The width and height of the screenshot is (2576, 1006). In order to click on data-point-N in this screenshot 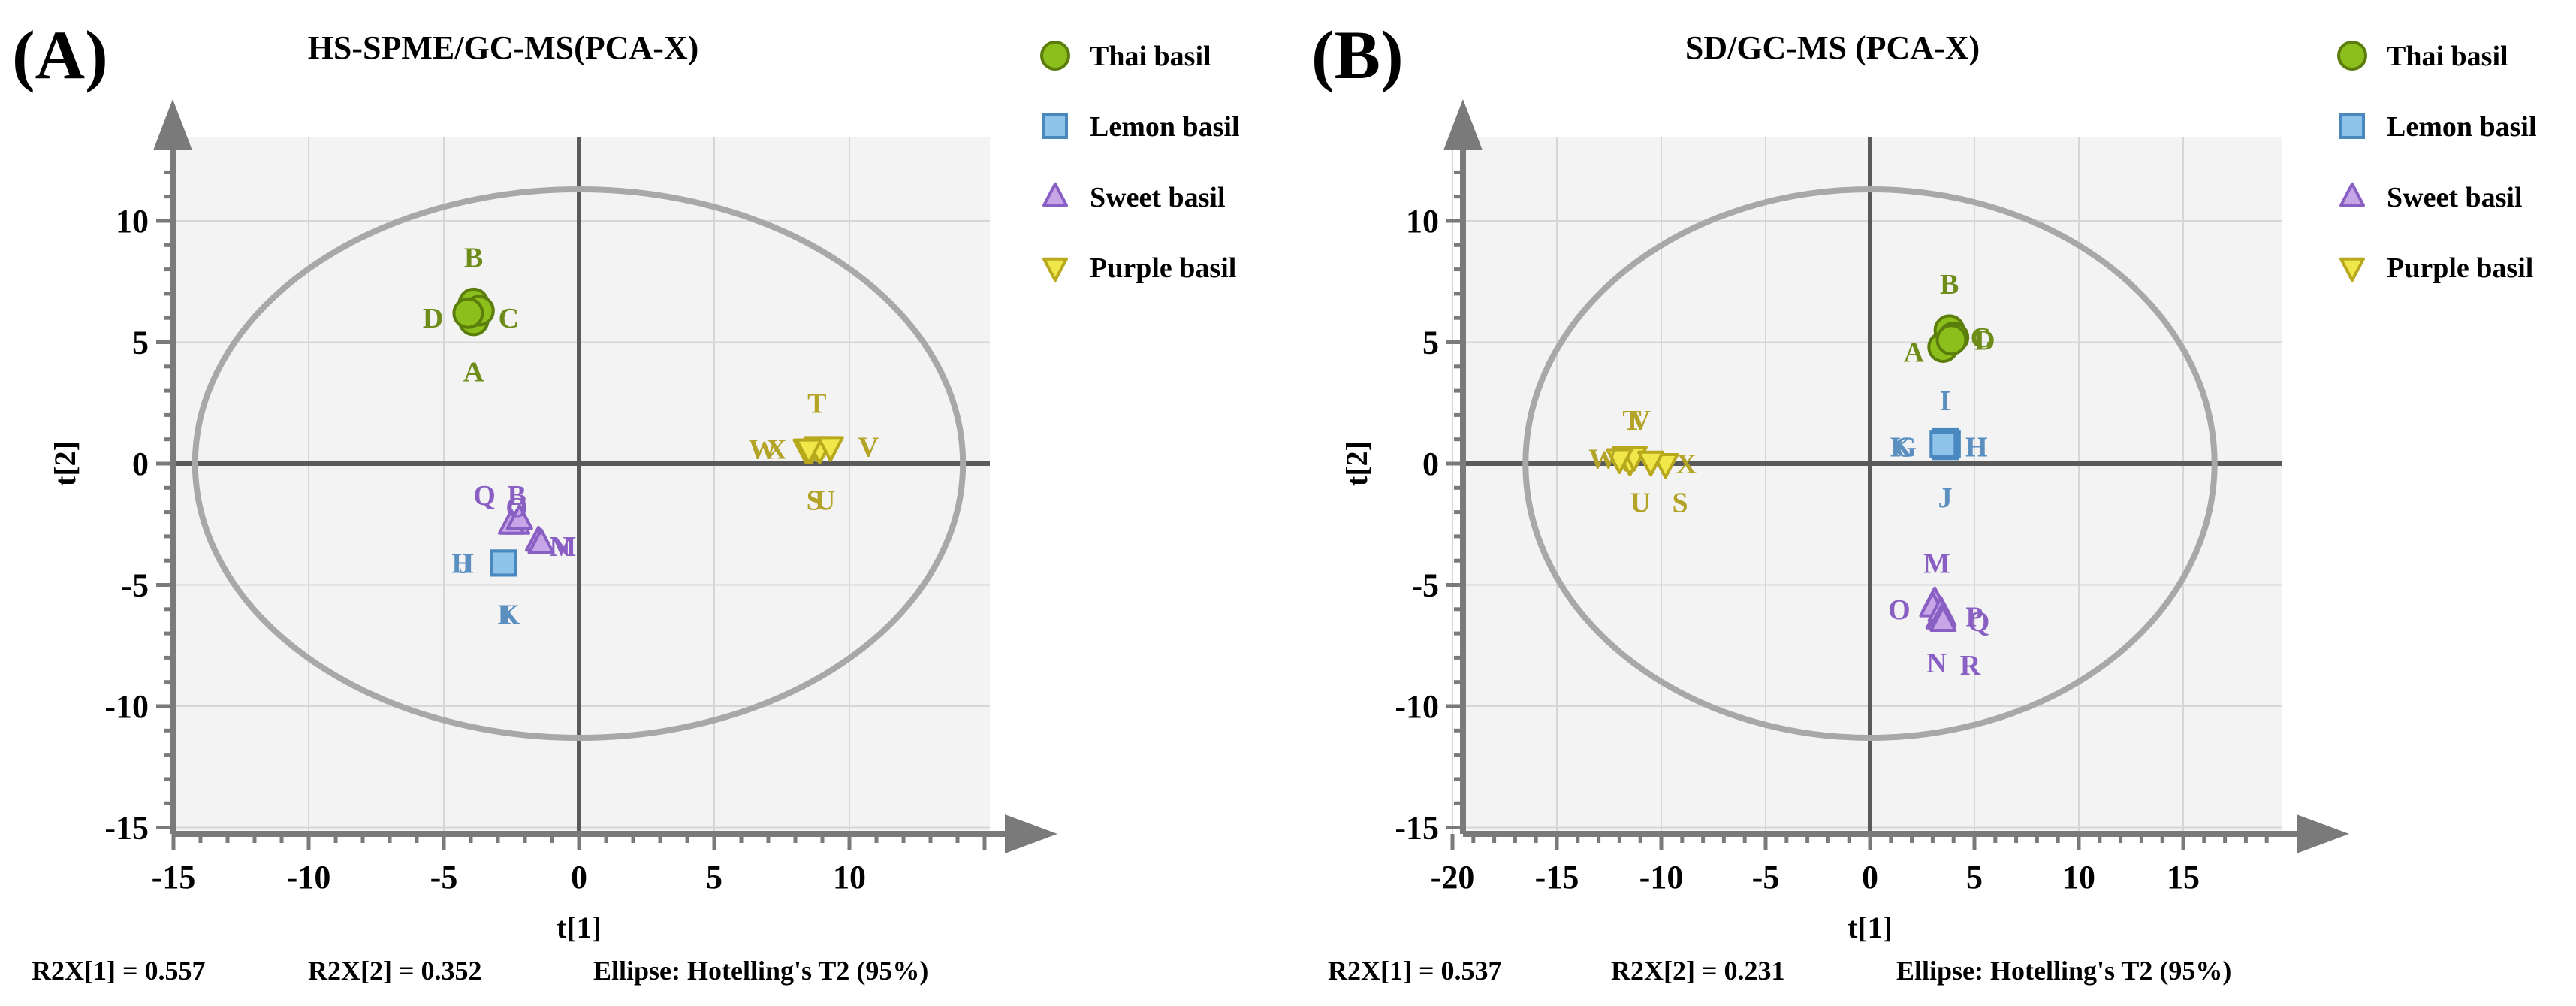, I will do `click(541, 541)`.